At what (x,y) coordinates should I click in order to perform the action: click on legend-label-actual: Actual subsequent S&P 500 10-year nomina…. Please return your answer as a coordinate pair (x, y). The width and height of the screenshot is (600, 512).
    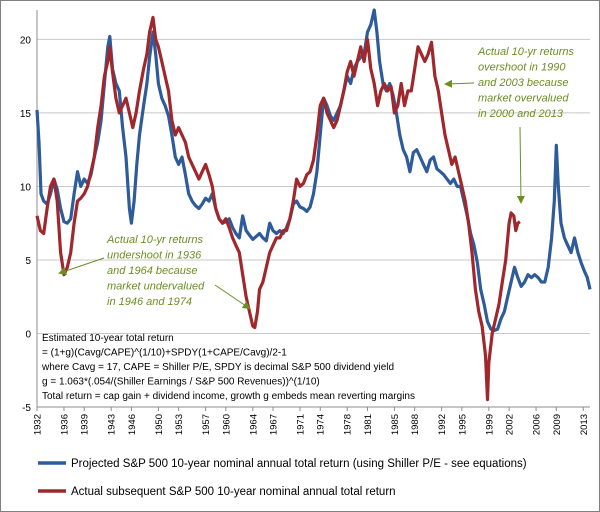
    Looking at the image, I should click on (233, 492).